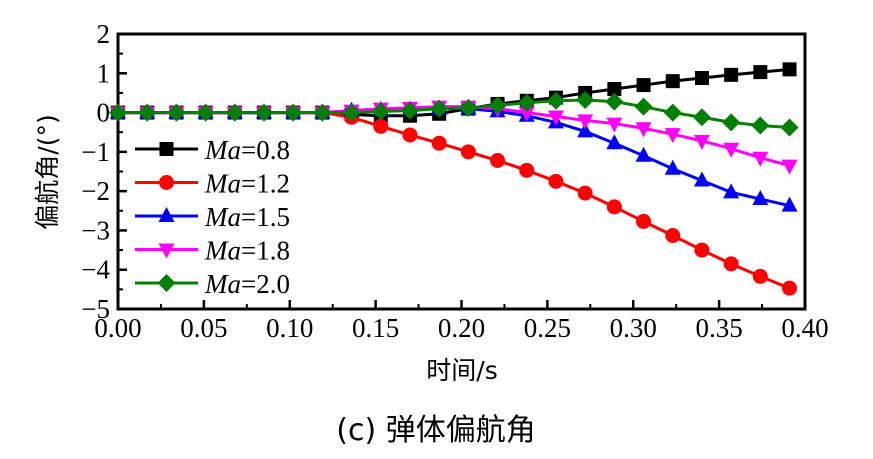 Image resolution: width=873 pixels, height=459 pixels. What do you see at coordinates (265, 251) in the screenshot?
I see `legend-label-value: =1.8` at bounding box center [265, 251].